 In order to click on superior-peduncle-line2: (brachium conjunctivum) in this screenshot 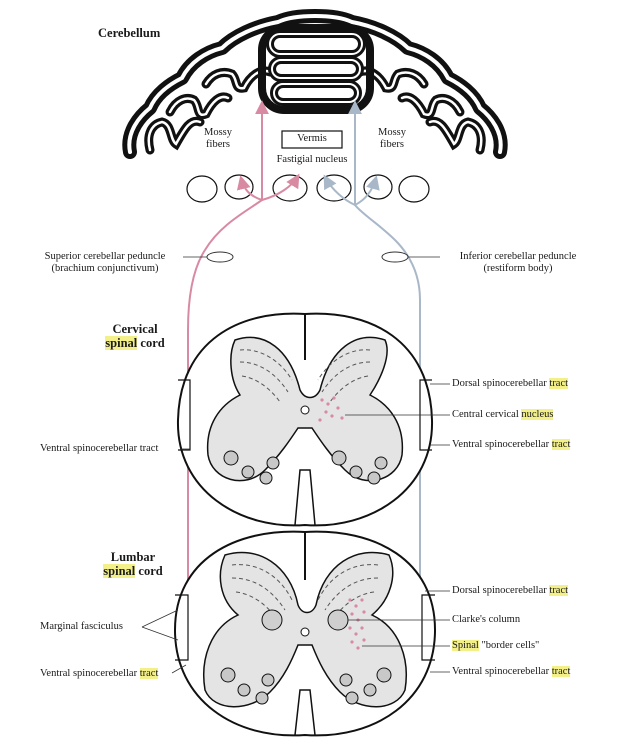, I will do `click(105, 268)`.